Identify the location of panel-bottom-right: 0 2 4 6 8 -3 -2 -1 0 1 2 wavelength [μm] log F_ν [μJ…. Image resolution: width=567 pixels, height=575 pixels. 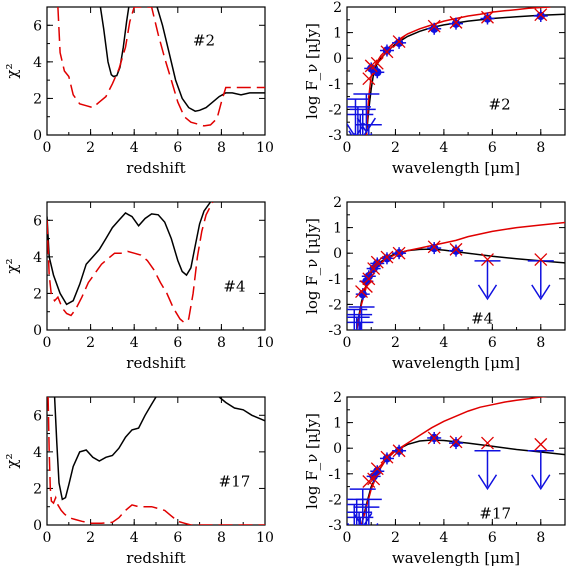
(434, 478).